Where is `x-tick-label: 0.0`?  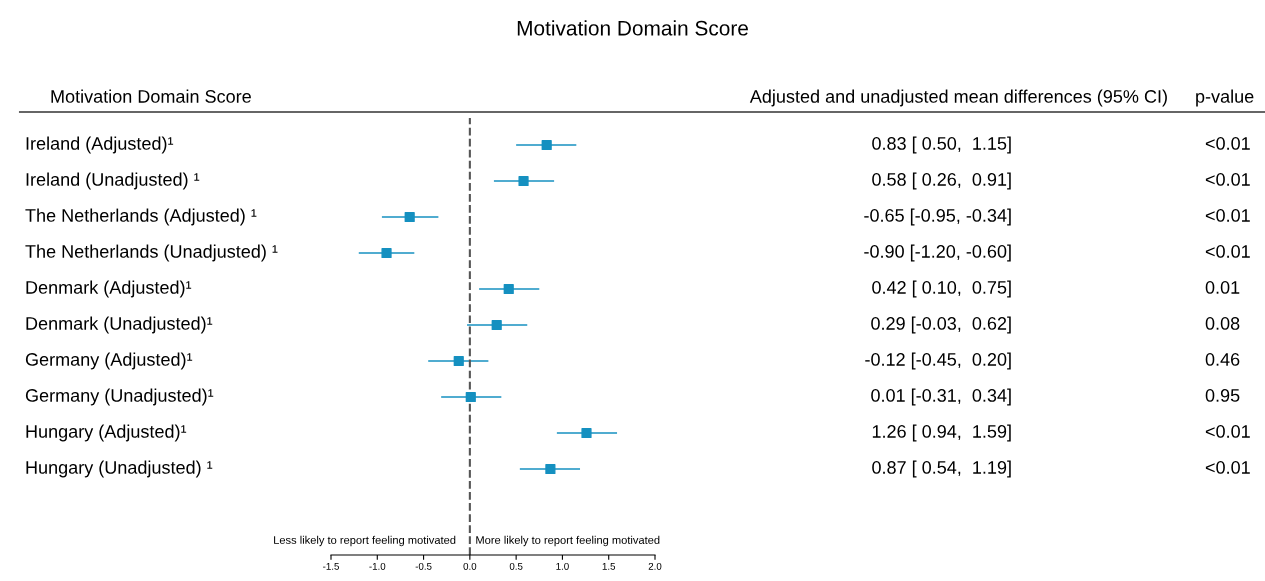
x-tick-label: 0.0 is located at coordinates (470, 566).